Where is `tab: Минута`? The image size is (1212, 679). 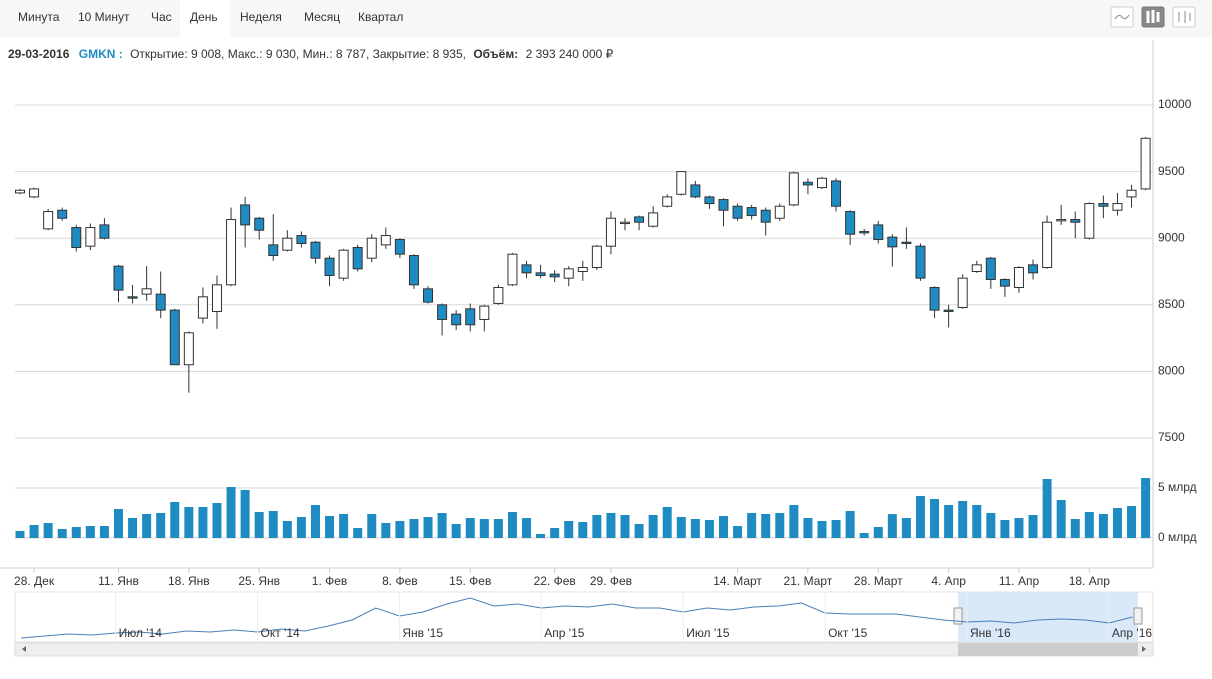
tab: Минута is located at coordinates (39, 17).